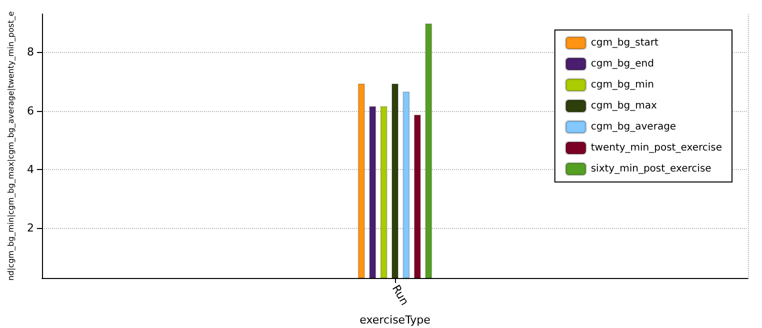 The image size is (762, 328). Describe the element at coordinates (633, 127) in the screenshot. I see `legend-label: cgm_bg_average` at that location.